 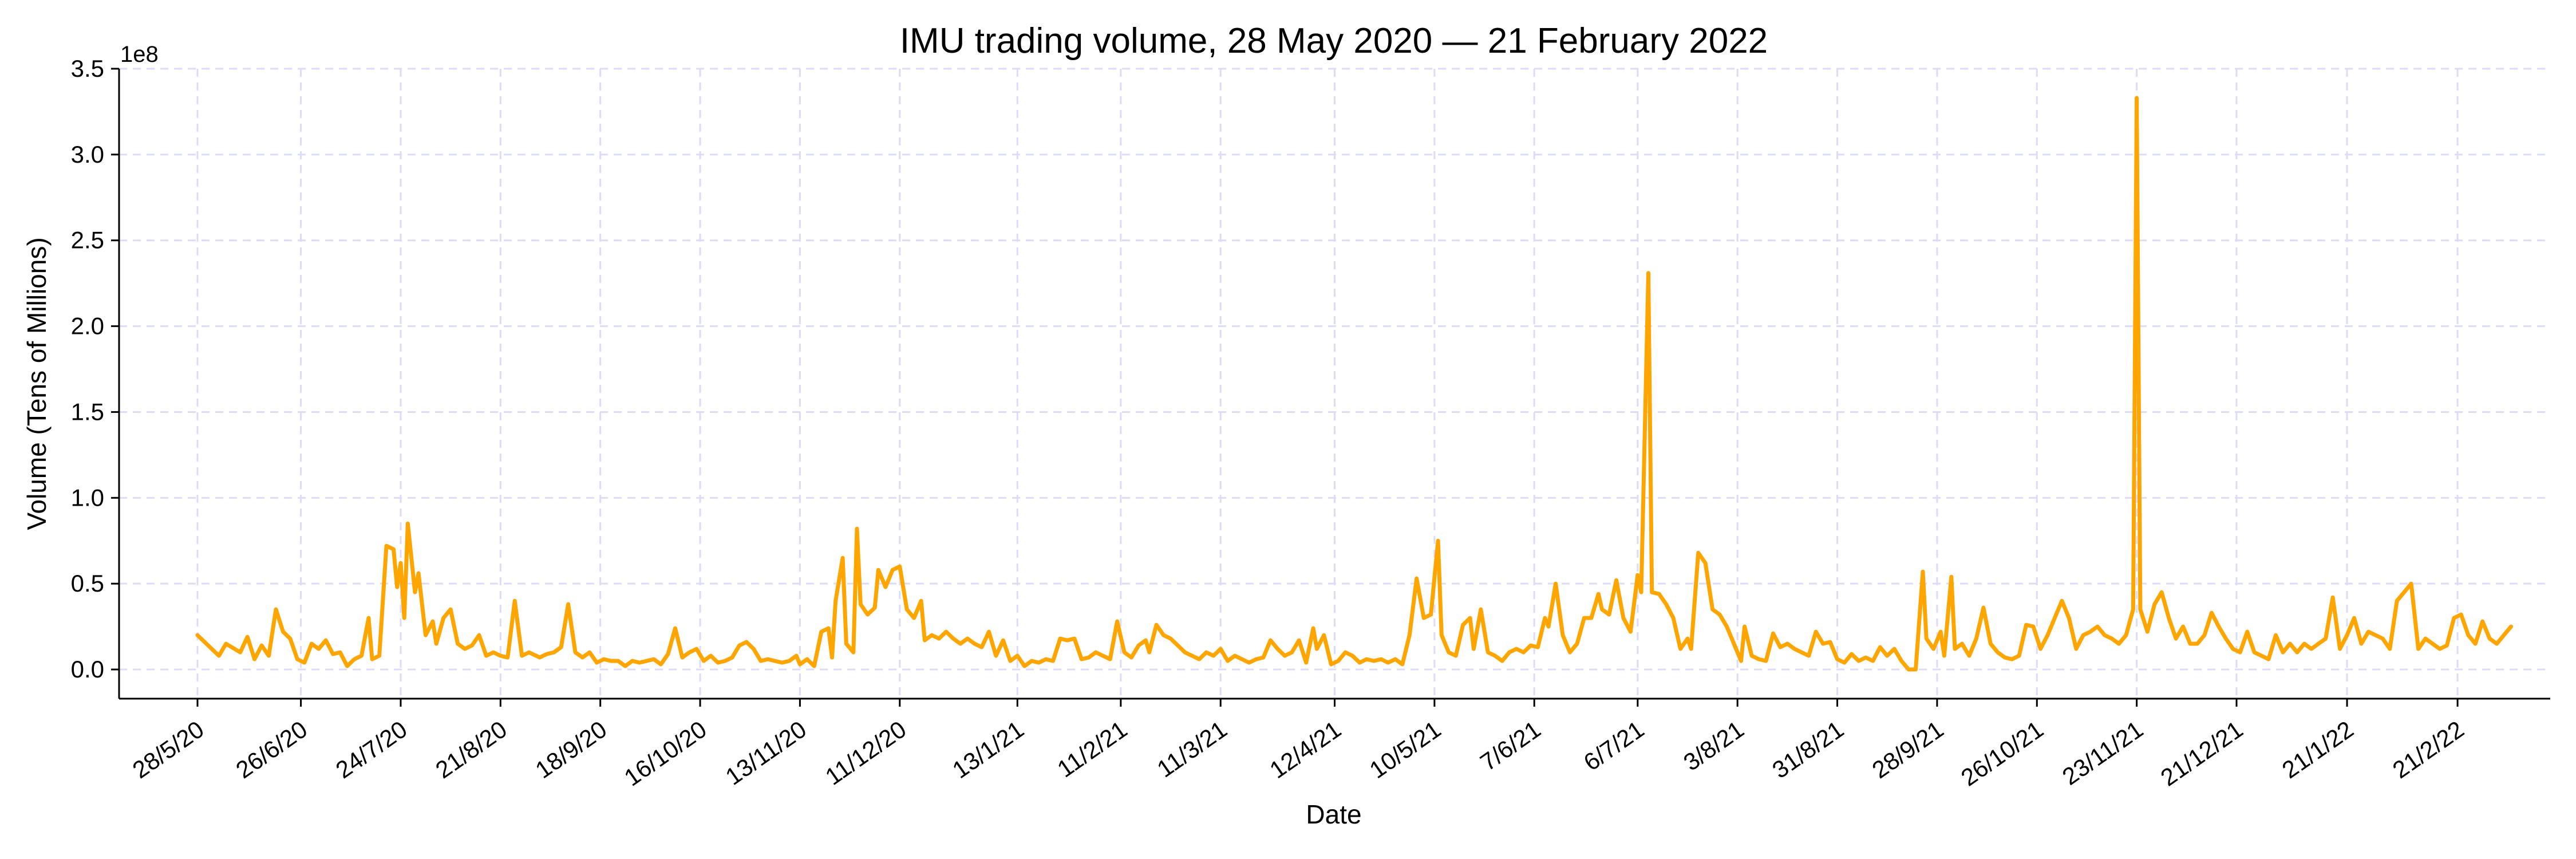 I want to click on y-tick-label: 1.0, so click(x=87, y=497).